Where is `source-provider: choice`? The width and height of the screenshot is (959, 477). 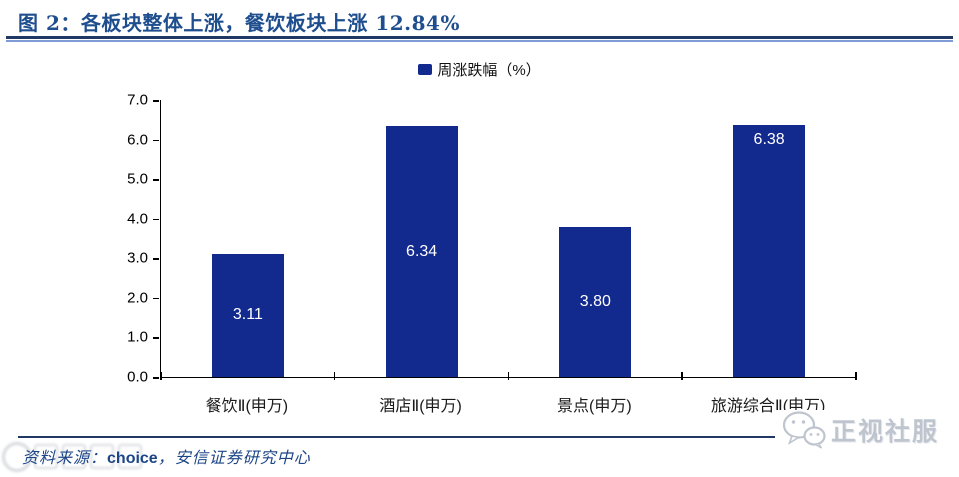
source-provider: choice is located at coordinates (132, 458).